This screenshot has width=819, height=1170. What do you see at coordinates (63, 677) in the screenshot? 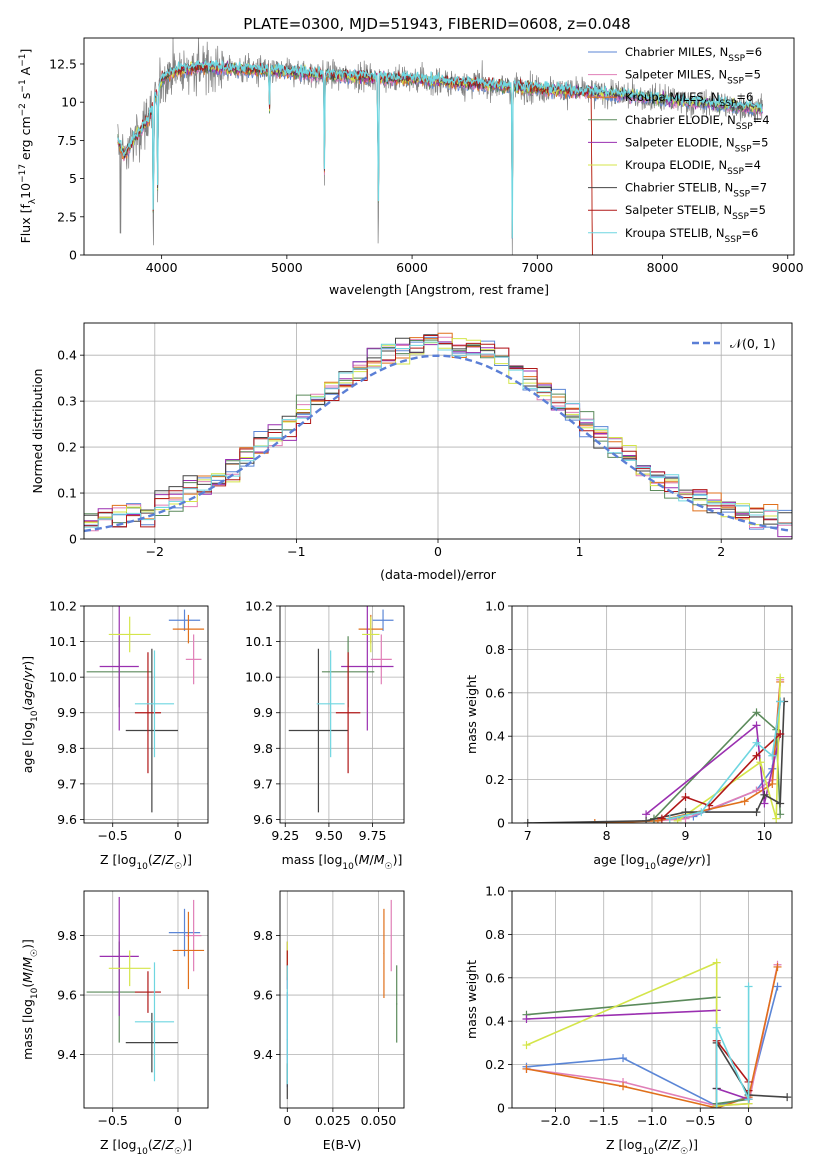
I see `y-tick-label: 10.0` at bounding box center [63, 677].